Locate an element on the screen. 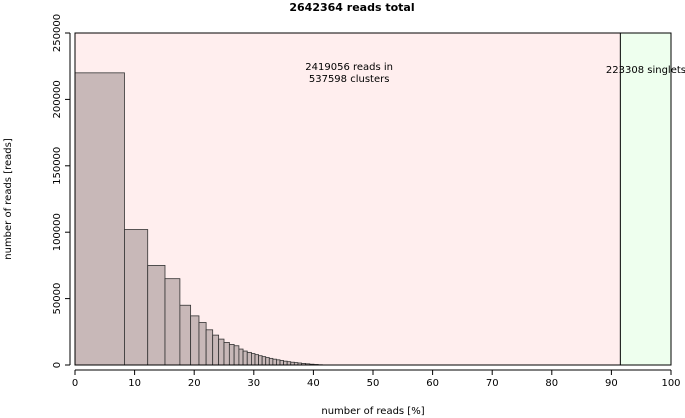 Image resolution: width=685 pixels, height=418 pixels. x-axis: 0 10 20 30 40 50 60 70 80 90 100 is located at coordinates (376, 379).